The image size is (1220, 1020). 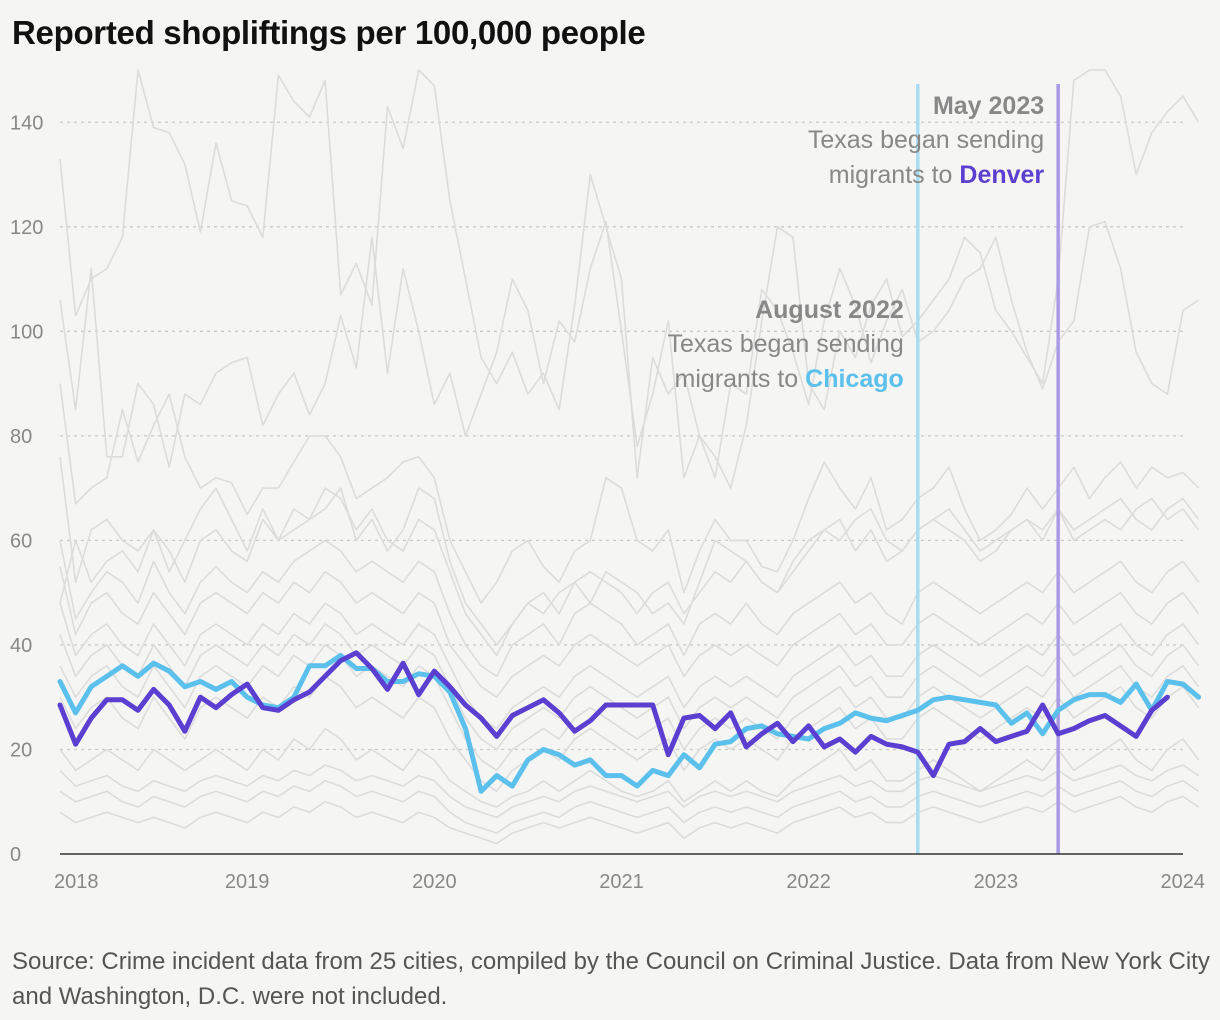 What do you see at coordinates (15, 855) in the screenshot?
I see `y-tick-label: 0` at bounding box center [15, 855].